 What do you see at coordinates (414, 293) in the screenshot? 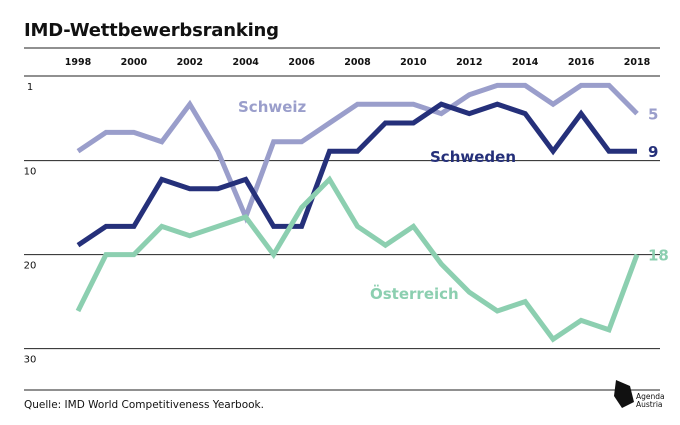
I see `series-name-österreich: Österreich` at bounding box center [414, 293].